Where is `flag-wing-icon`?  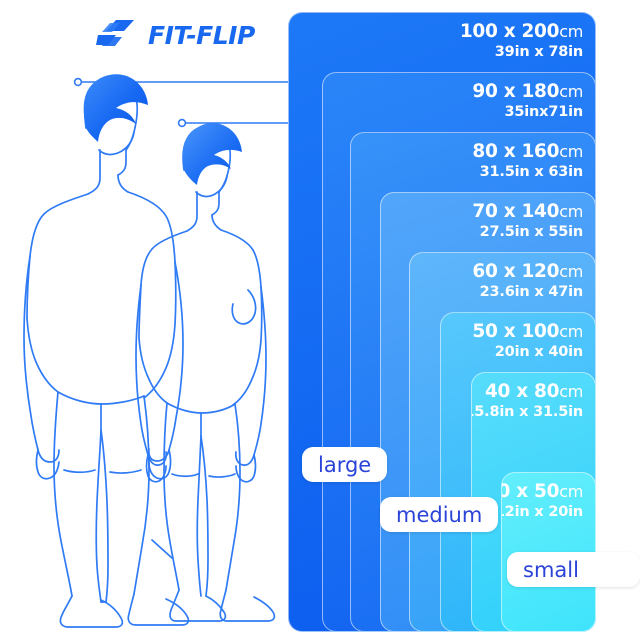 flag-wing-icon is located at coordinates (115, 33).